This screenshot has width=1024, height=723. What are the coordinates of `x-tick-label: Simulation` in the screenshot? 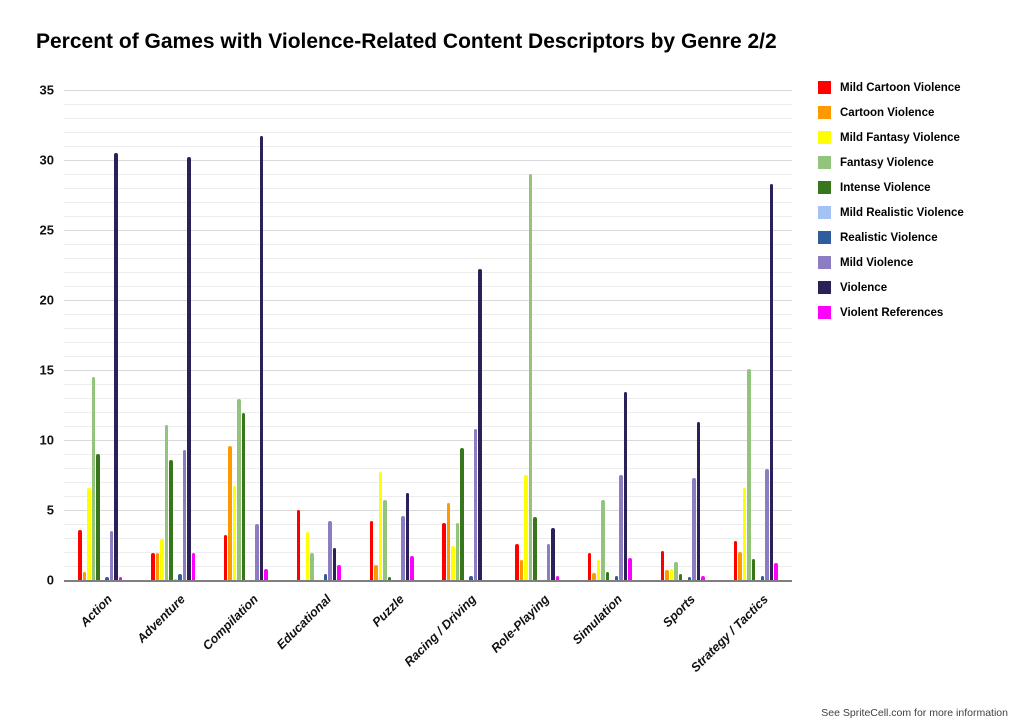 It's located at (597, 620).